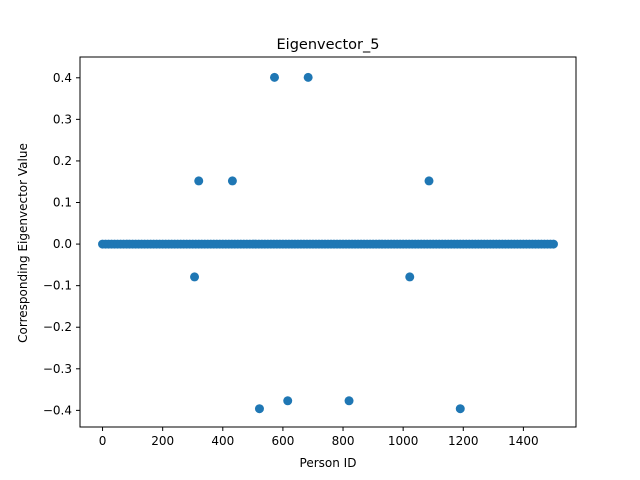  What do you see at coordinates (23, 243) in the screenshot?
I see `y-axis-label: Corresponding Eigenvector Value` at bounding box center [23, 243].